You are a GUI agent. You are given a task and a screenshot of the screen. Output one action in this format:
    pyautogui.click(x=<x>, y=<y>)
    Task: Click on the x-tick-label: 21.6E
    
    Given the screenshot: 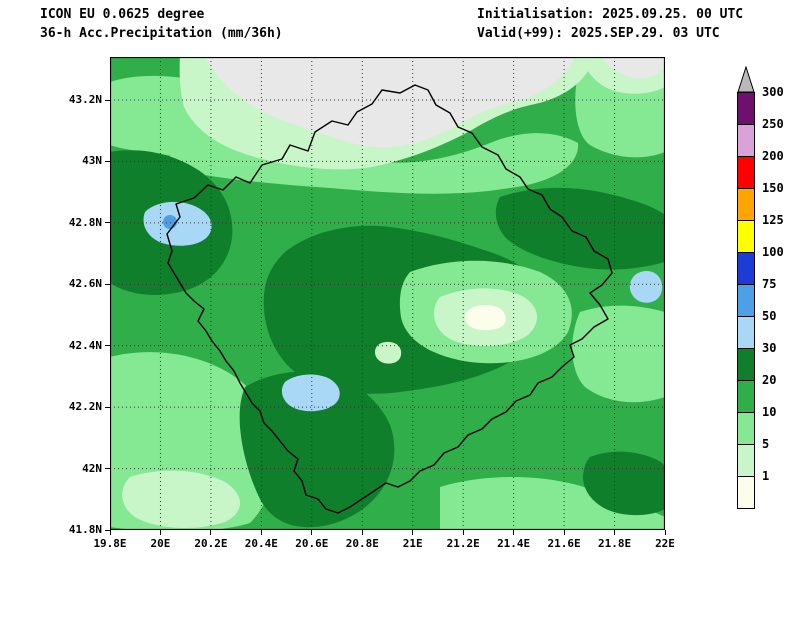 What is the action you would take?
    pyautogui.click(x=564, y=543)
    